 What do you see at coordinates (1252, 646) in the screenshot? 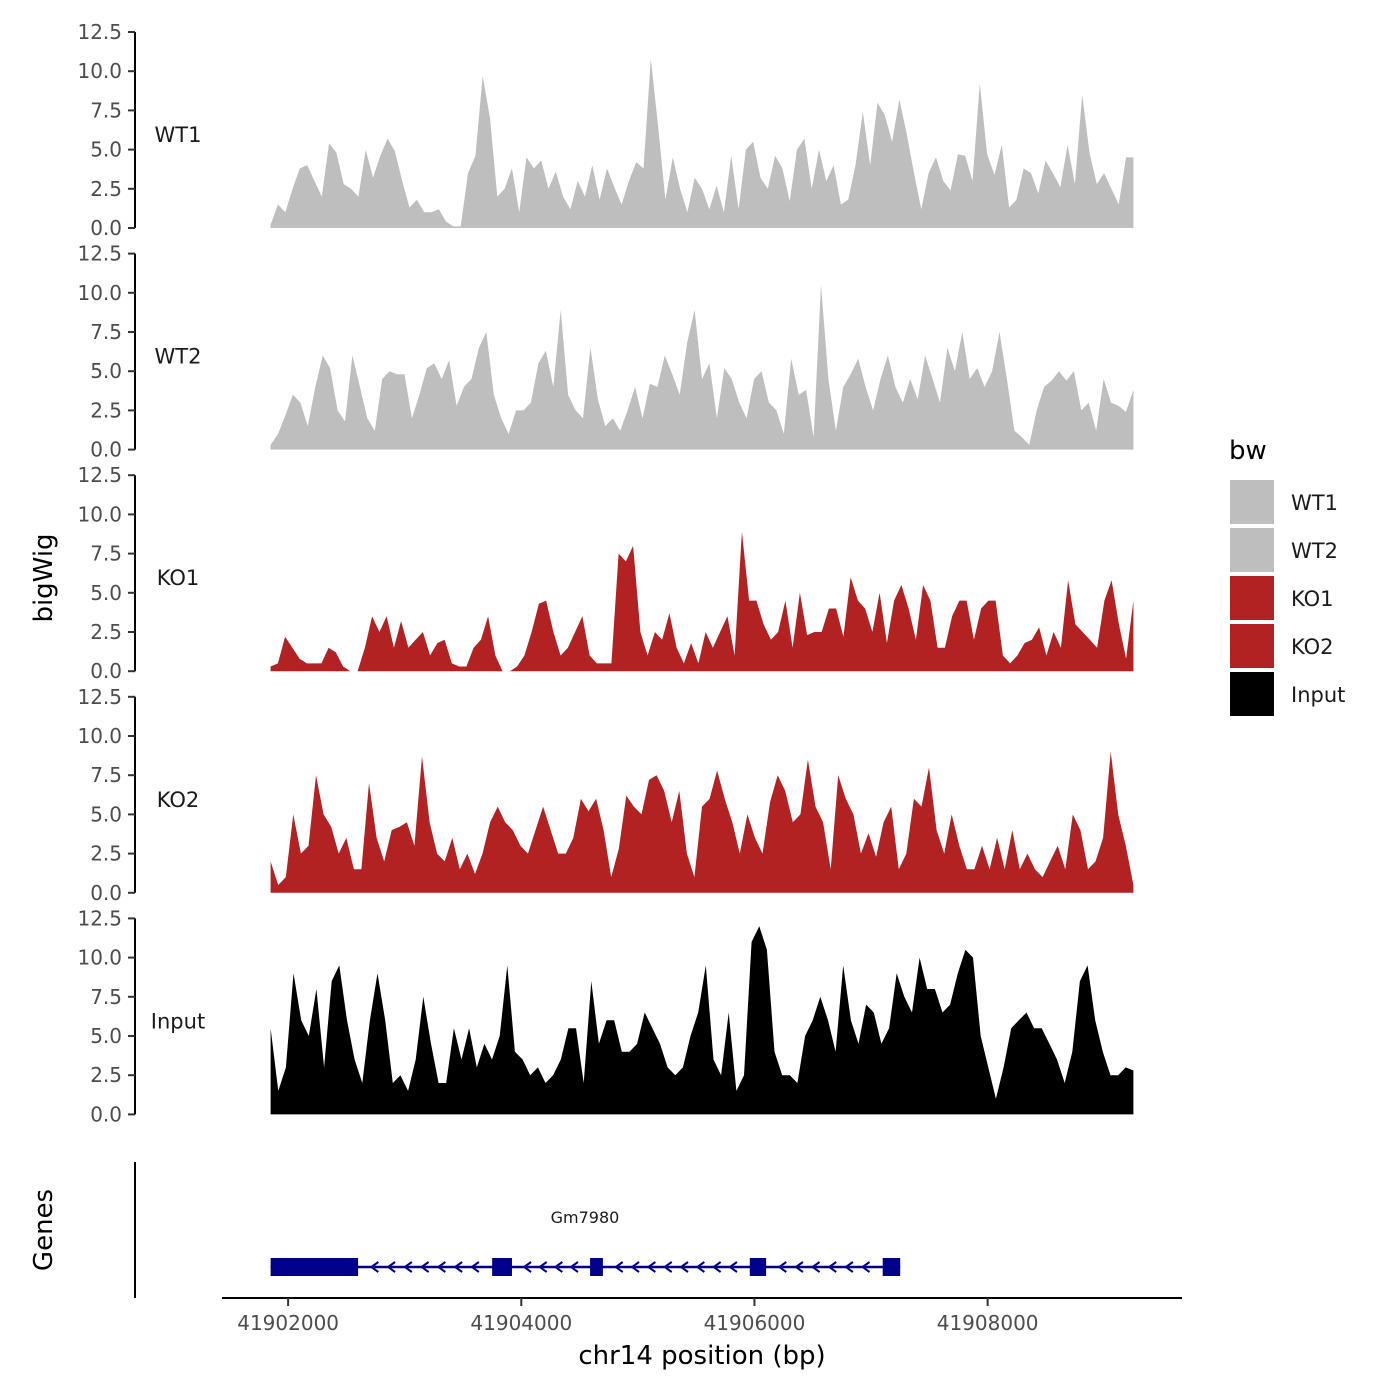
I see `legend-swatch-ko2` at bounding box center [1252, 646].